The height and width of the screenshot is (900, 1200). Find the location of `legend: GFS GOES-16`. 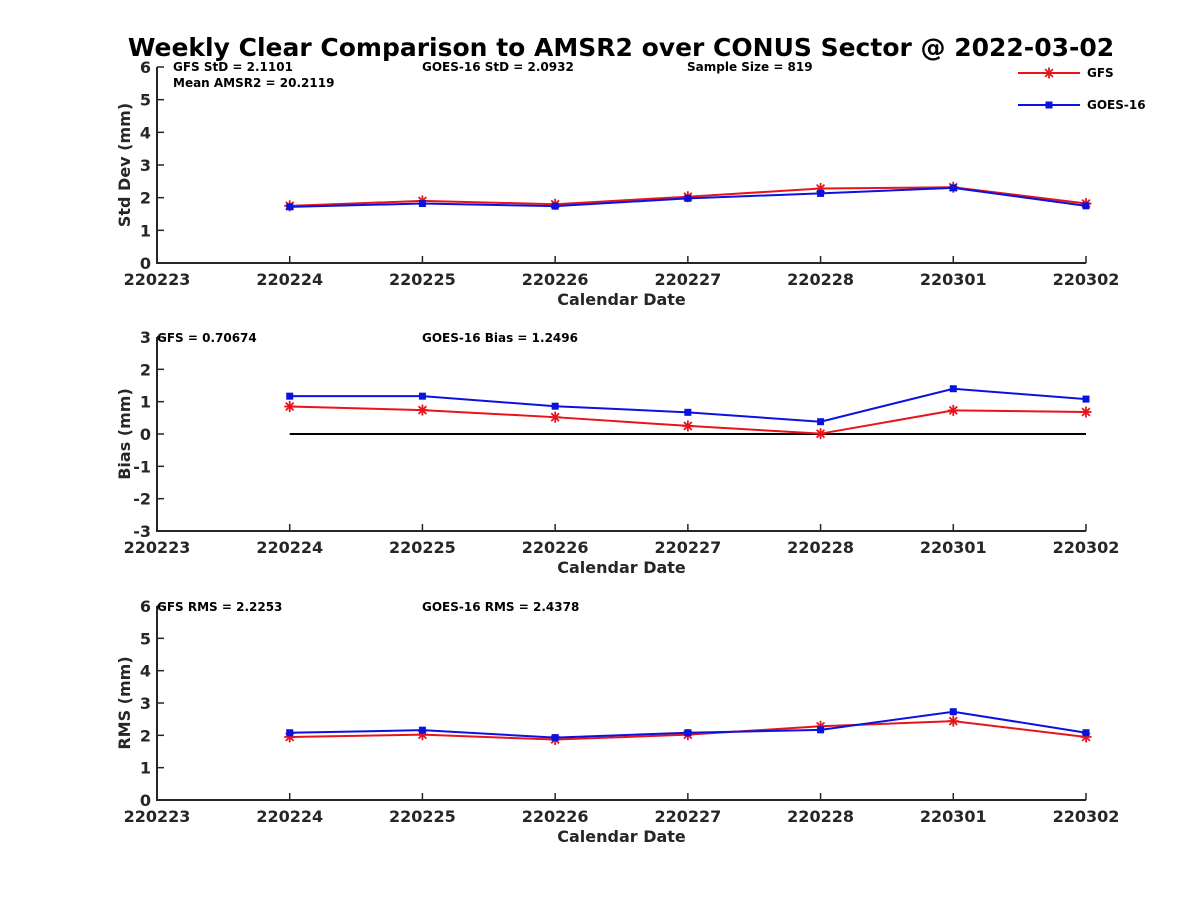

legend: GFS GOES-16 is located at coordinates (1082, 89).